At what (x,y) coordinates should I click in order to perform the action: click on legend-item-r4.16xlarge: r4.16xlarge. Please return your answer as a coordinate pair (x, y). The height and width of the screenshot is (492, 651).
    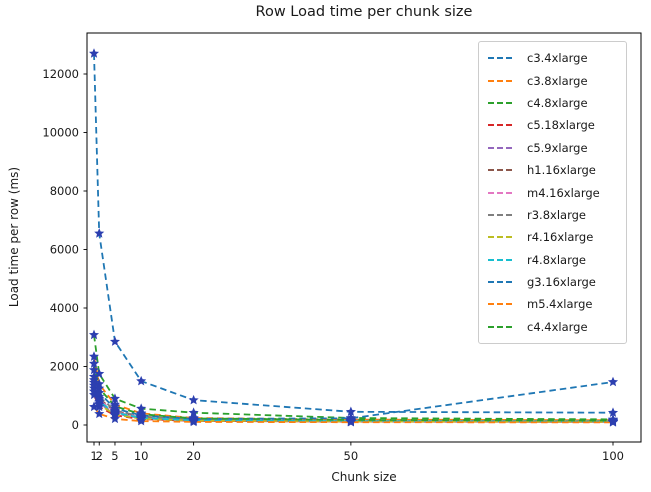
    Looking at the image, I should click on (554, 237).